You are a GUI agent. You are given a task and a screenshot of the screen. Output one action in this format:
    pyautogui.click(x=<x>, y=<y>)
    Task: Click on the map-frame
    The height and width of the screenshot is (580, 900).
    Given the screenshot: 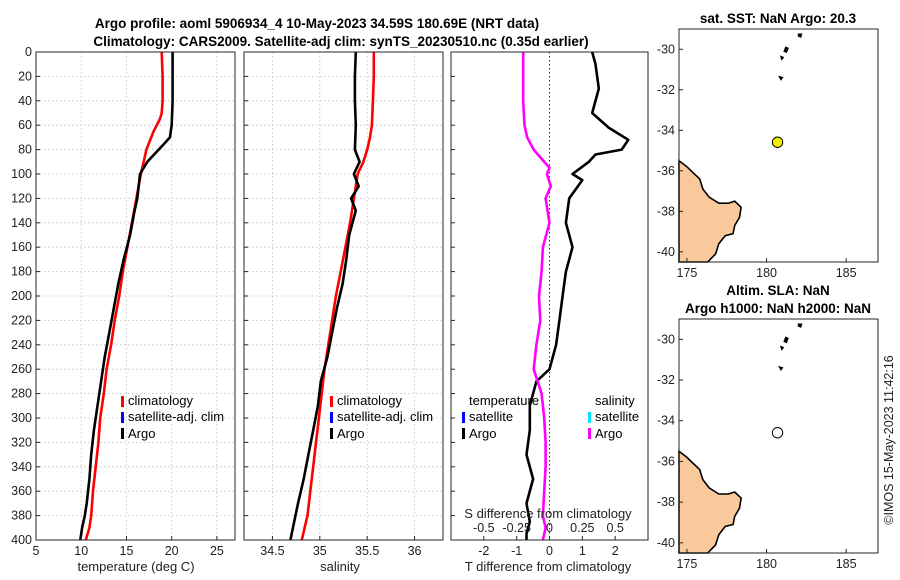 What is the action you would take?
    pyautogui.click(x=778, y=436)
    